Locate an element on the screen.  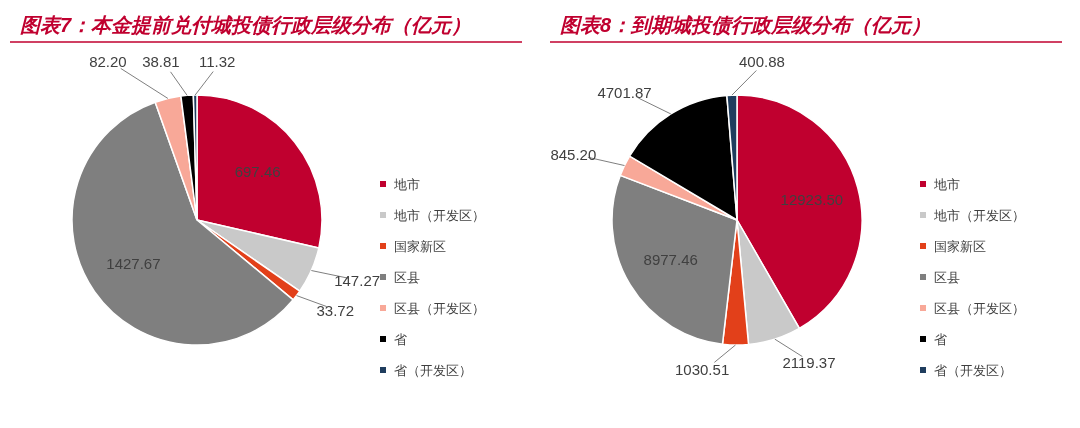
data-label: 82.20 is located at coordinates (108, 61).